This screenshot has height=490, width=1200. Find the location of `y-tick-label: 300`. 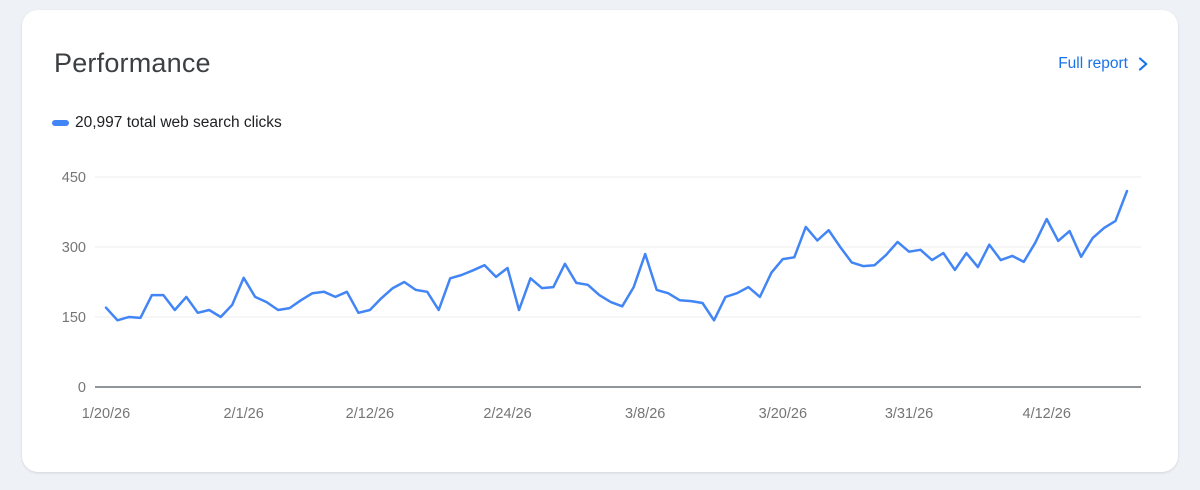

y-tick-label: 300 is located at coordinates (74, 248).